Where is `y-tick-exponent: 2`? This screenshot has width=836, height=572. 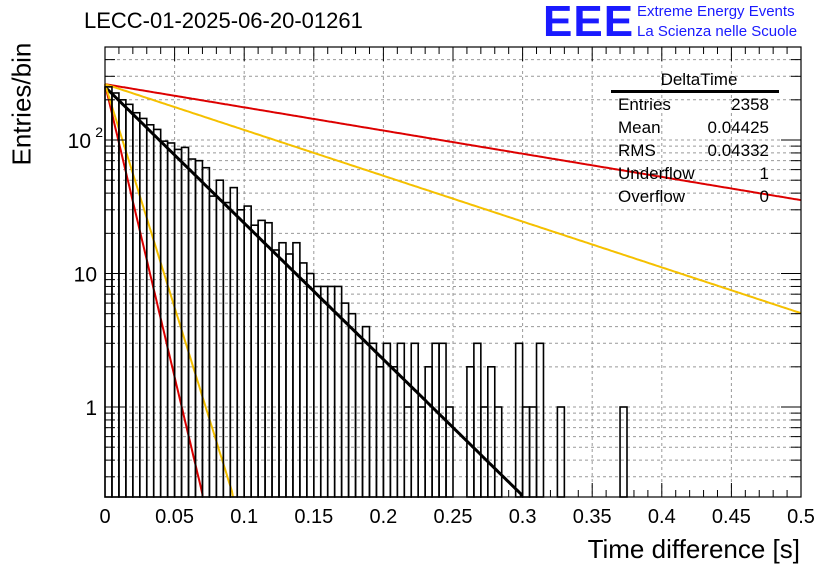
y-tick-exponent: 2 is located at coordinates (99, 132).